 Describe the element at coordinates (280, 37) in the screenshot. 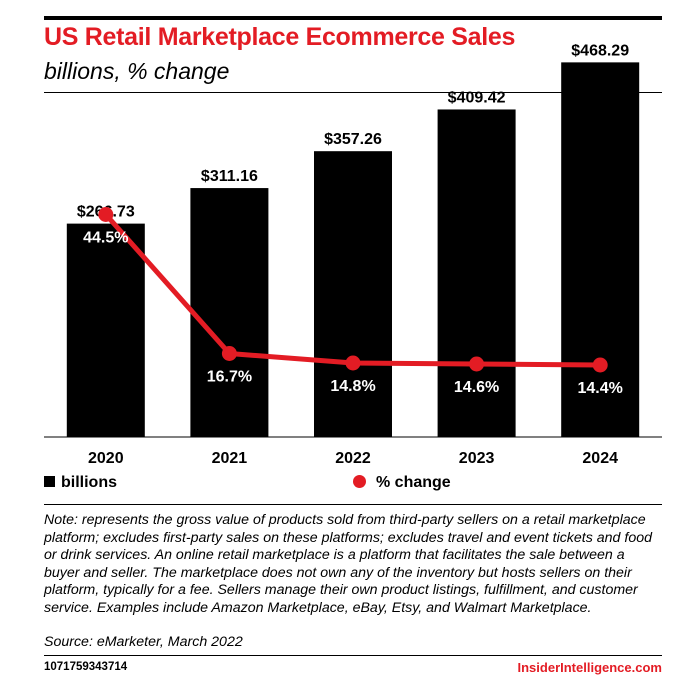

I see `chart-title: US Retail Marketplace Ecommerce Sales` at that location.